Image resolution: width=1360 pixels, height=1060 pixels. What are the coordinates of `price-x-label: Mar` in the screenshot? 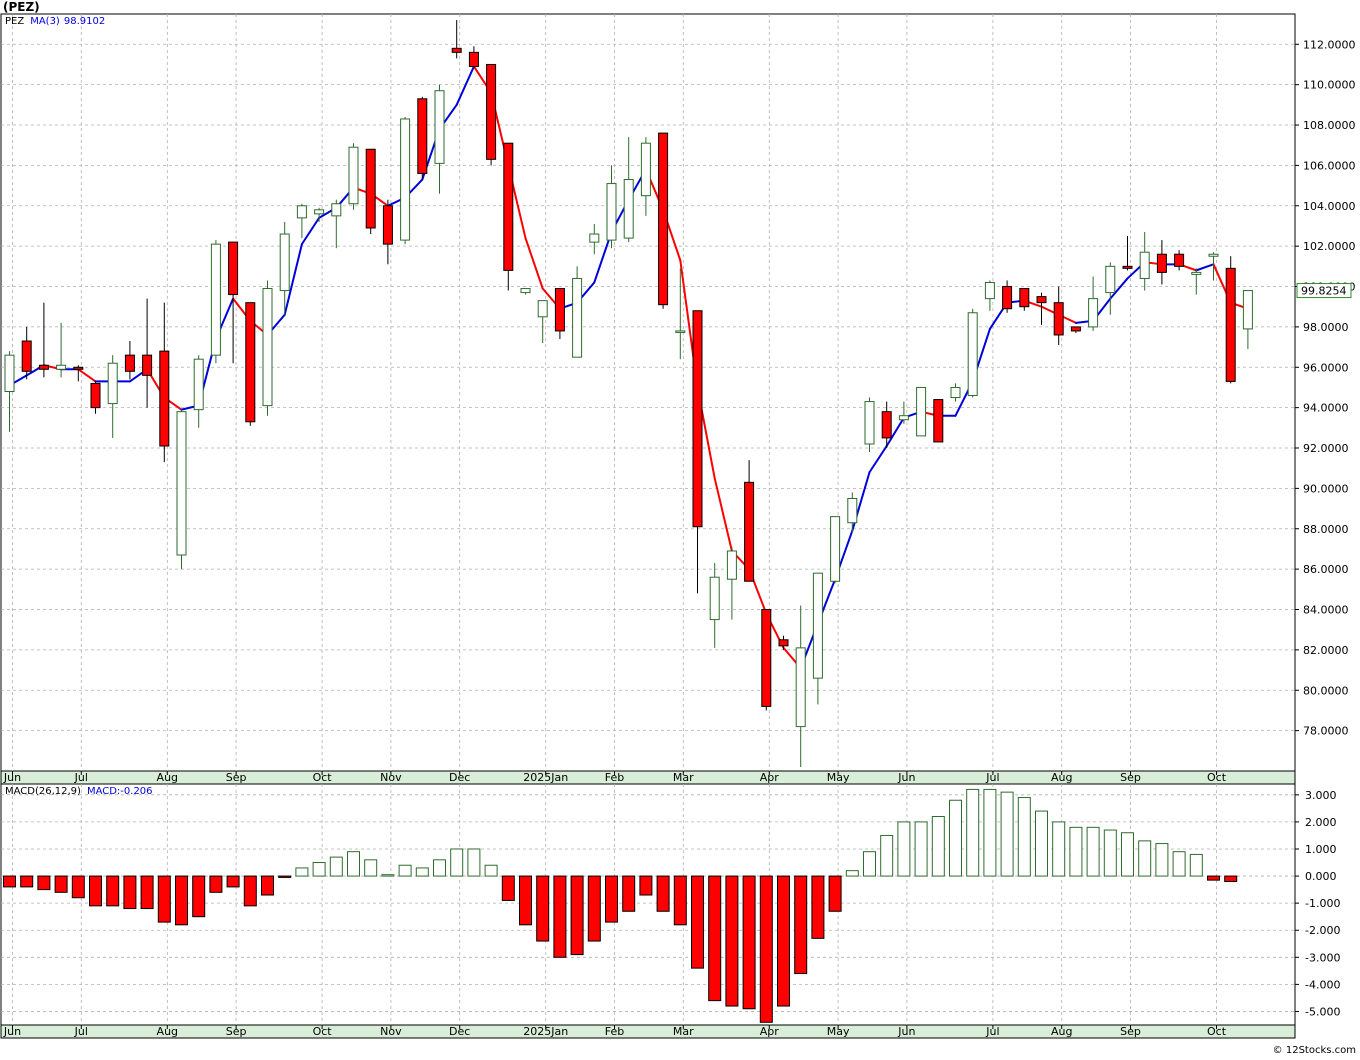 It's located at (683, 777).